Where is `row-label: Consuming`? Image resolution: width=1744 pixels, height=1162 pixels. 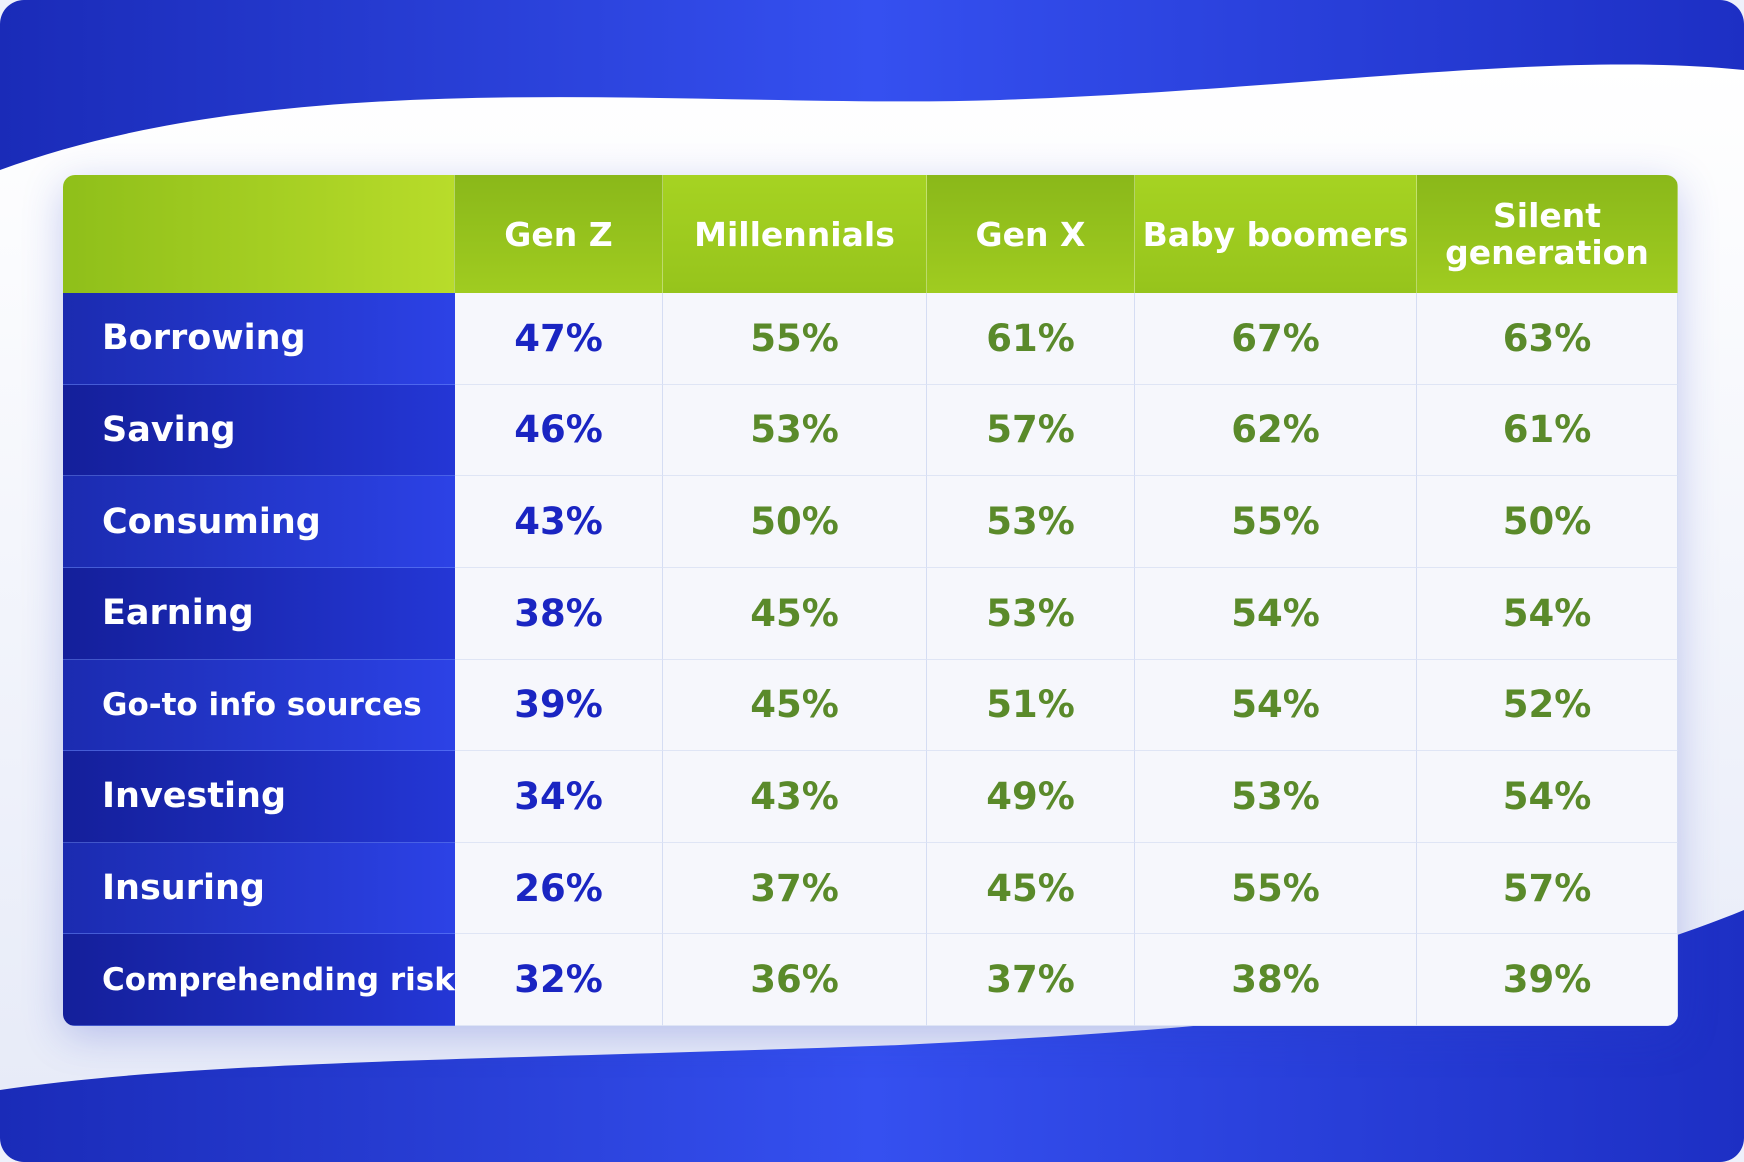
row-label: Consuming is located at coordinates (259, 522).